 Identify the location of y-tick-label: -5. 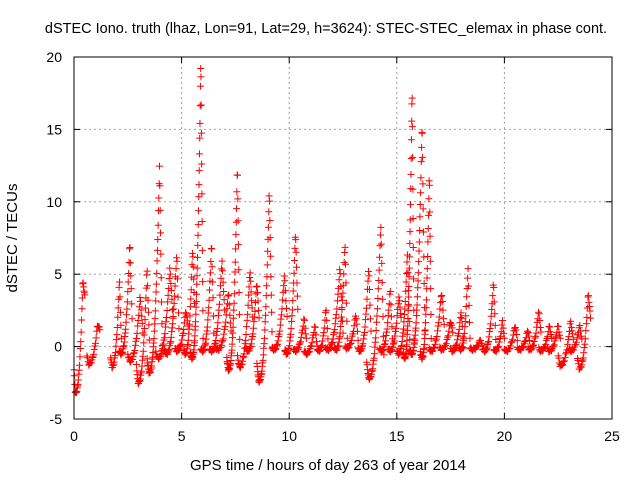
(56, 419).